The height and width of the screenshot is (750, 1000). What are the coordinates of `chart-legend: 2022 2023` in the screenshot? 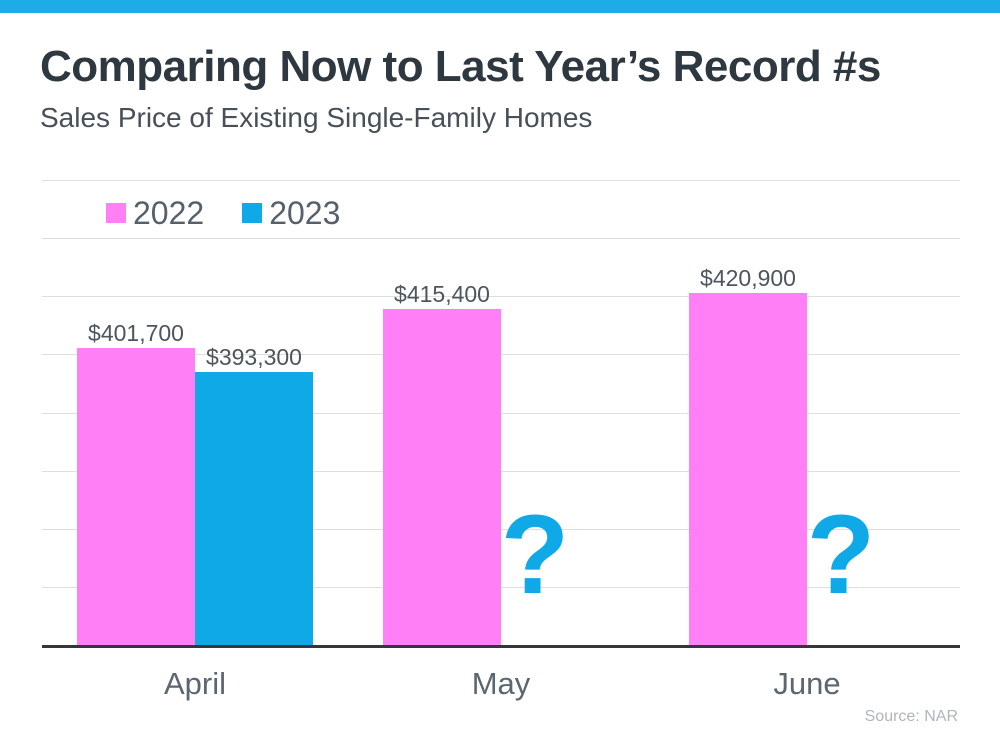 It's located at (223, 213).